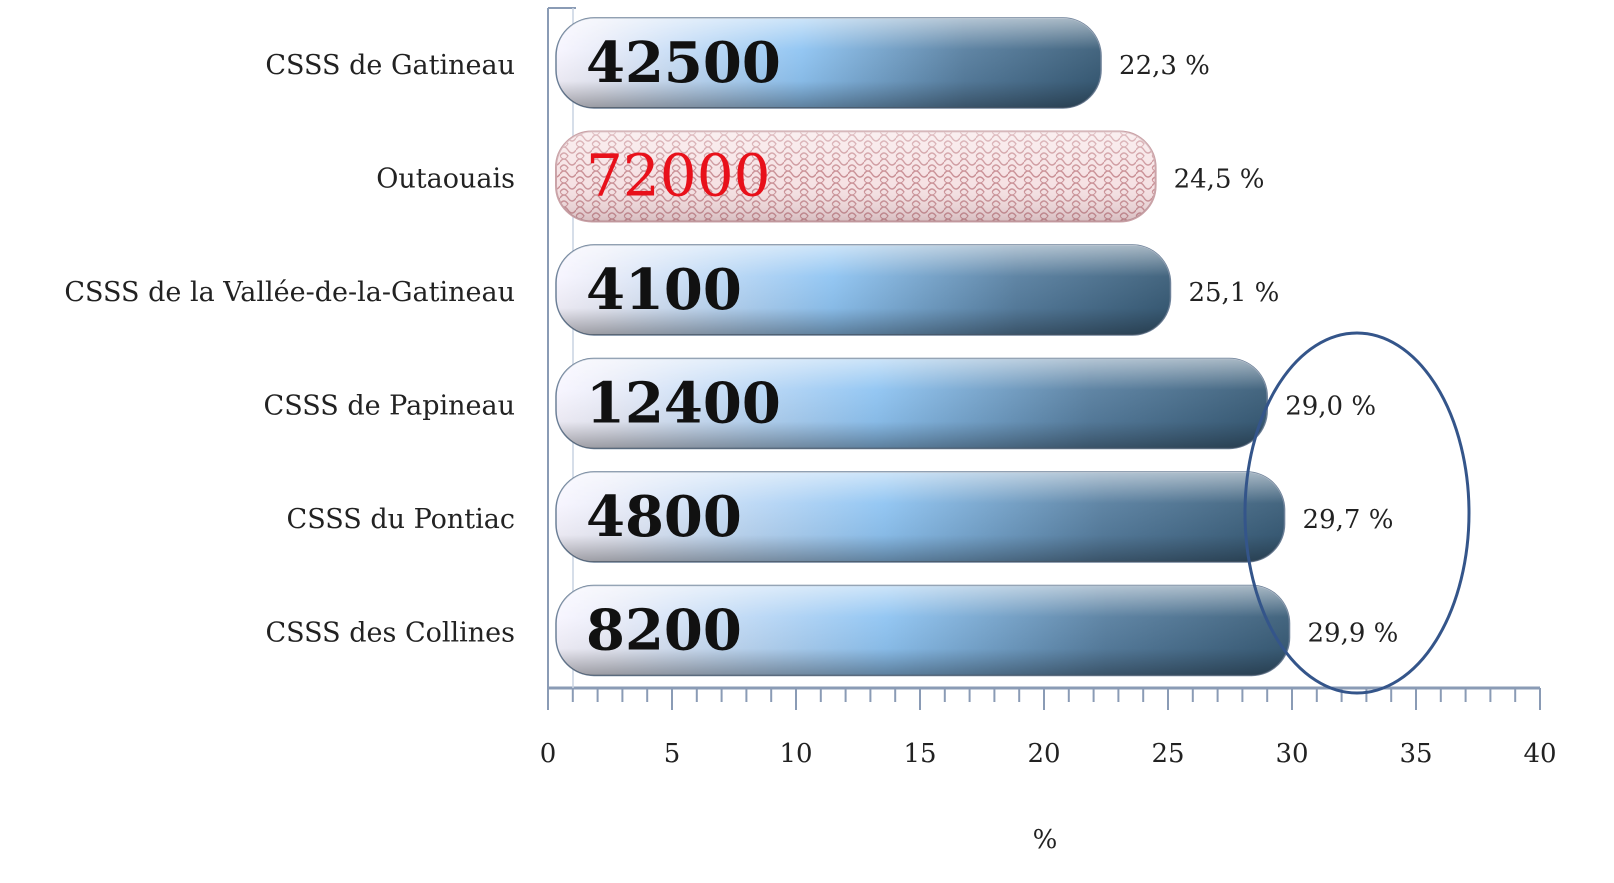  What do you see at coordinates (401, 519) in the screenshot?
I see `category-label: CSSS du Pontiac` at bounding box center [401, 519].